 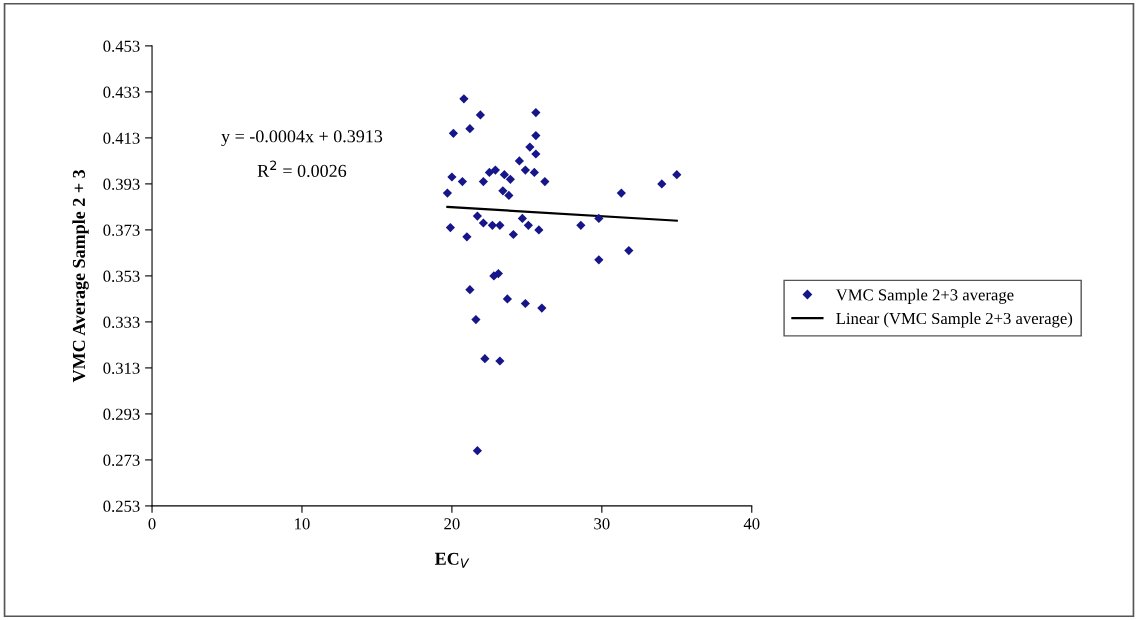 What do you see at coordinates (751, 524) in the screenshot?
I see `x-tick-label: 40` at bounding box center [751, 524].